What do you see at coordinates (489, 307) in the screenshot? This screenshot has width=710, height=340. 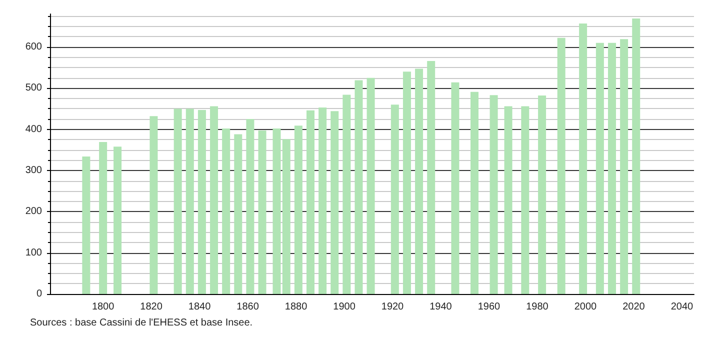 I see `x-tick-label: 1960` at bounding box center [489, 307].